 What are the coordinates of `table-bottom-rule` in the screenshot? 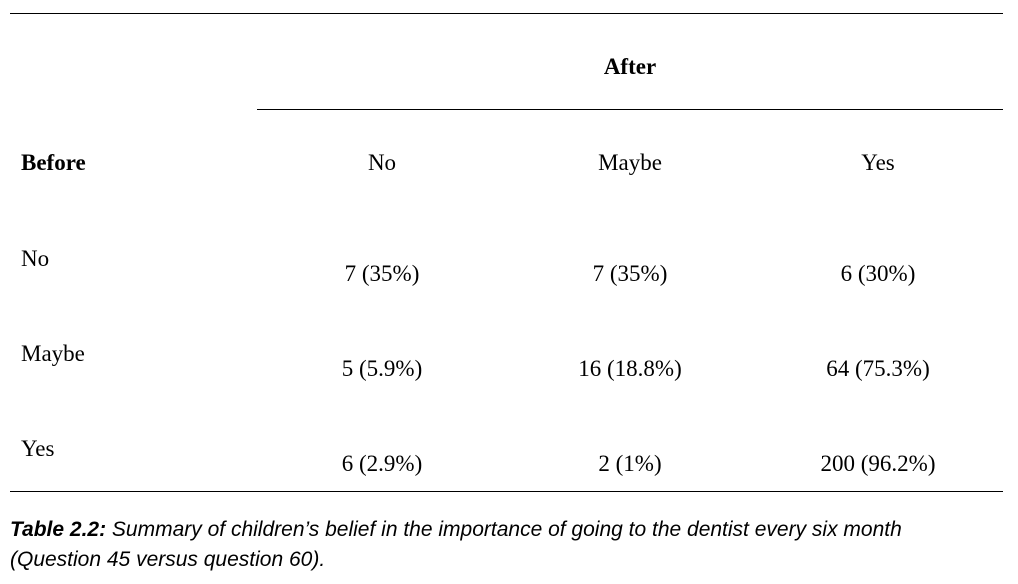 It's located at (506, 491).